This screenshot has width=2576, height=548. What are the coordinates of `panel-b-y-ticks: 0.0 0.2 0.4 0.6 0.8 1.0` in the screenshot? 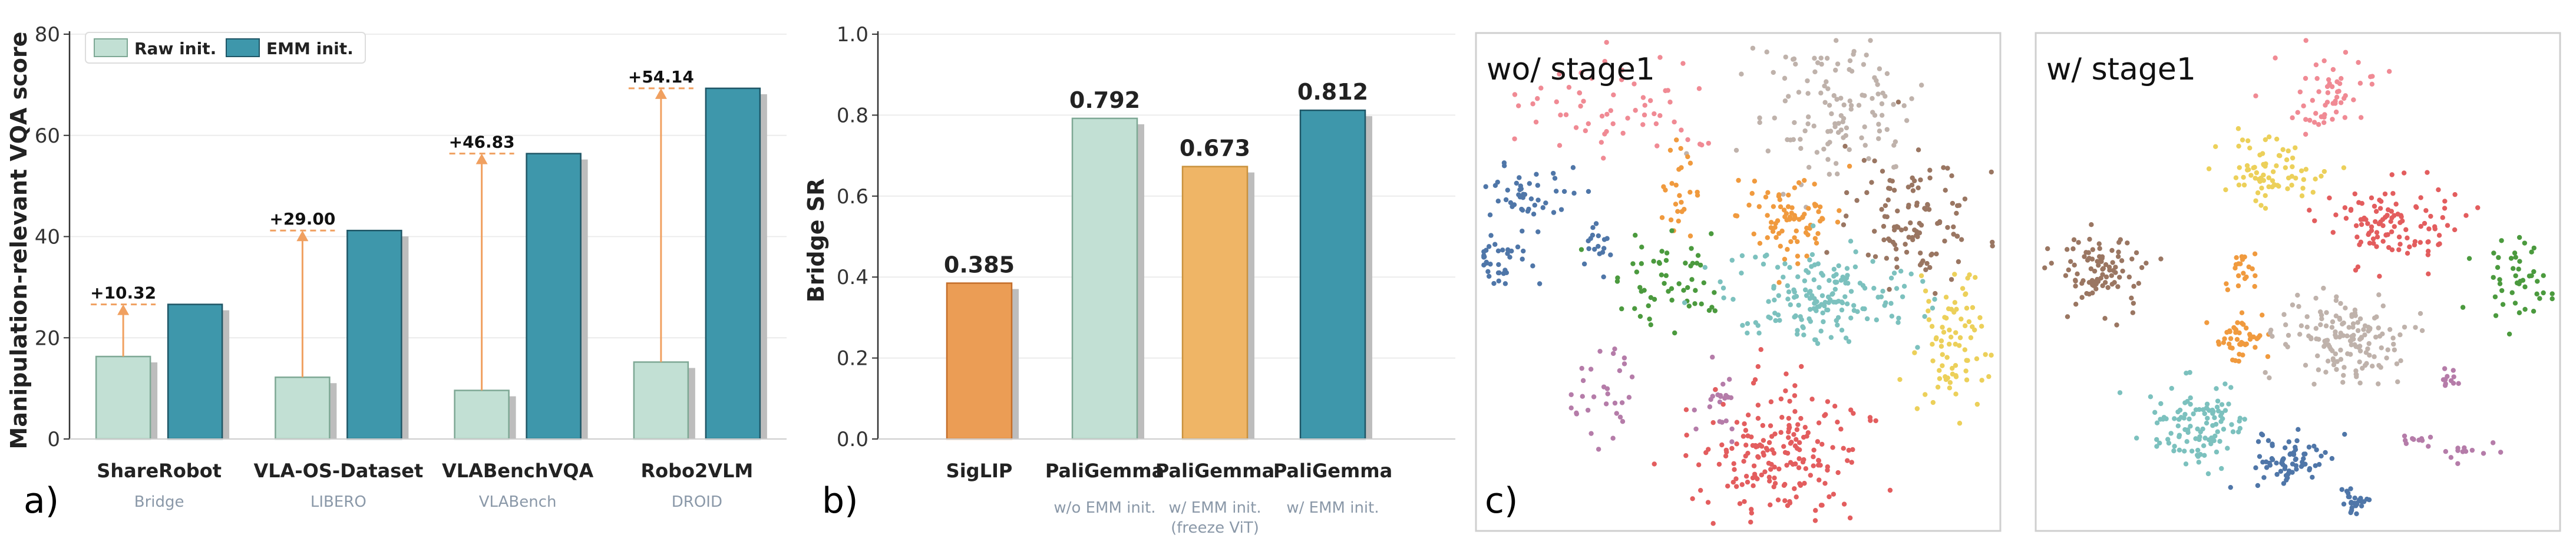 It's located at (857, 237).